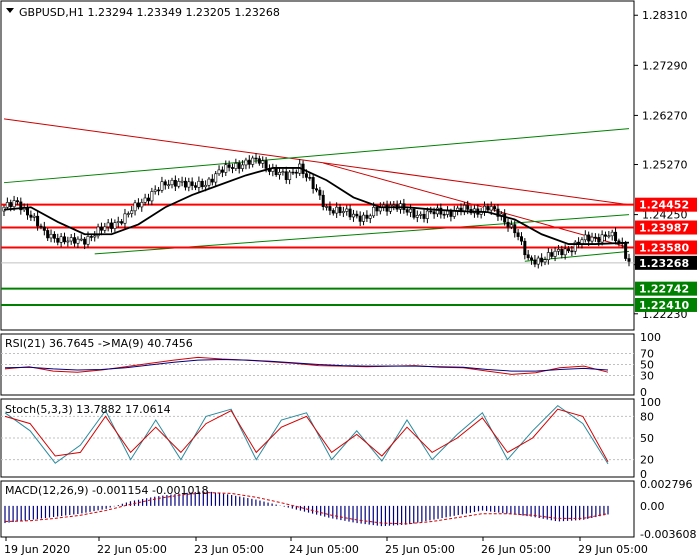 This screenshot has height=560, width=700. I want to click on chevron-down-icon, so click(10, 10).